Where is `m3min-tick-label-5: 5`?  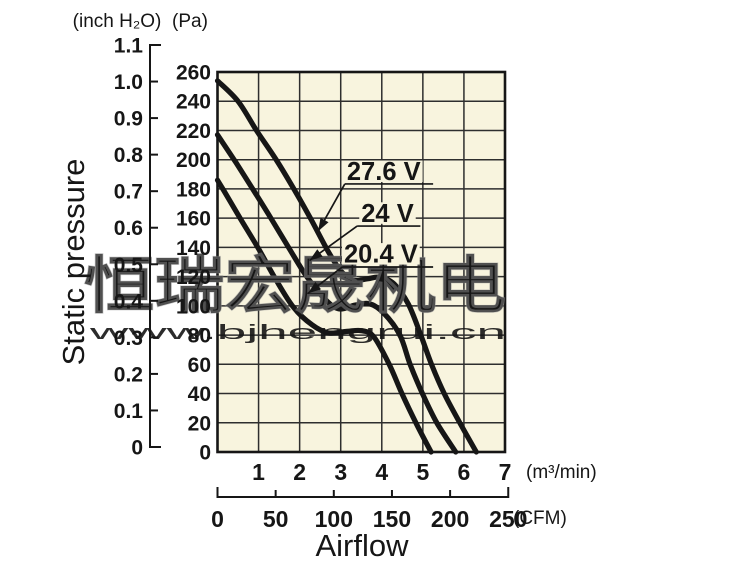
m3min-tick-label-5: 5 is located at coordinates (422, 472).